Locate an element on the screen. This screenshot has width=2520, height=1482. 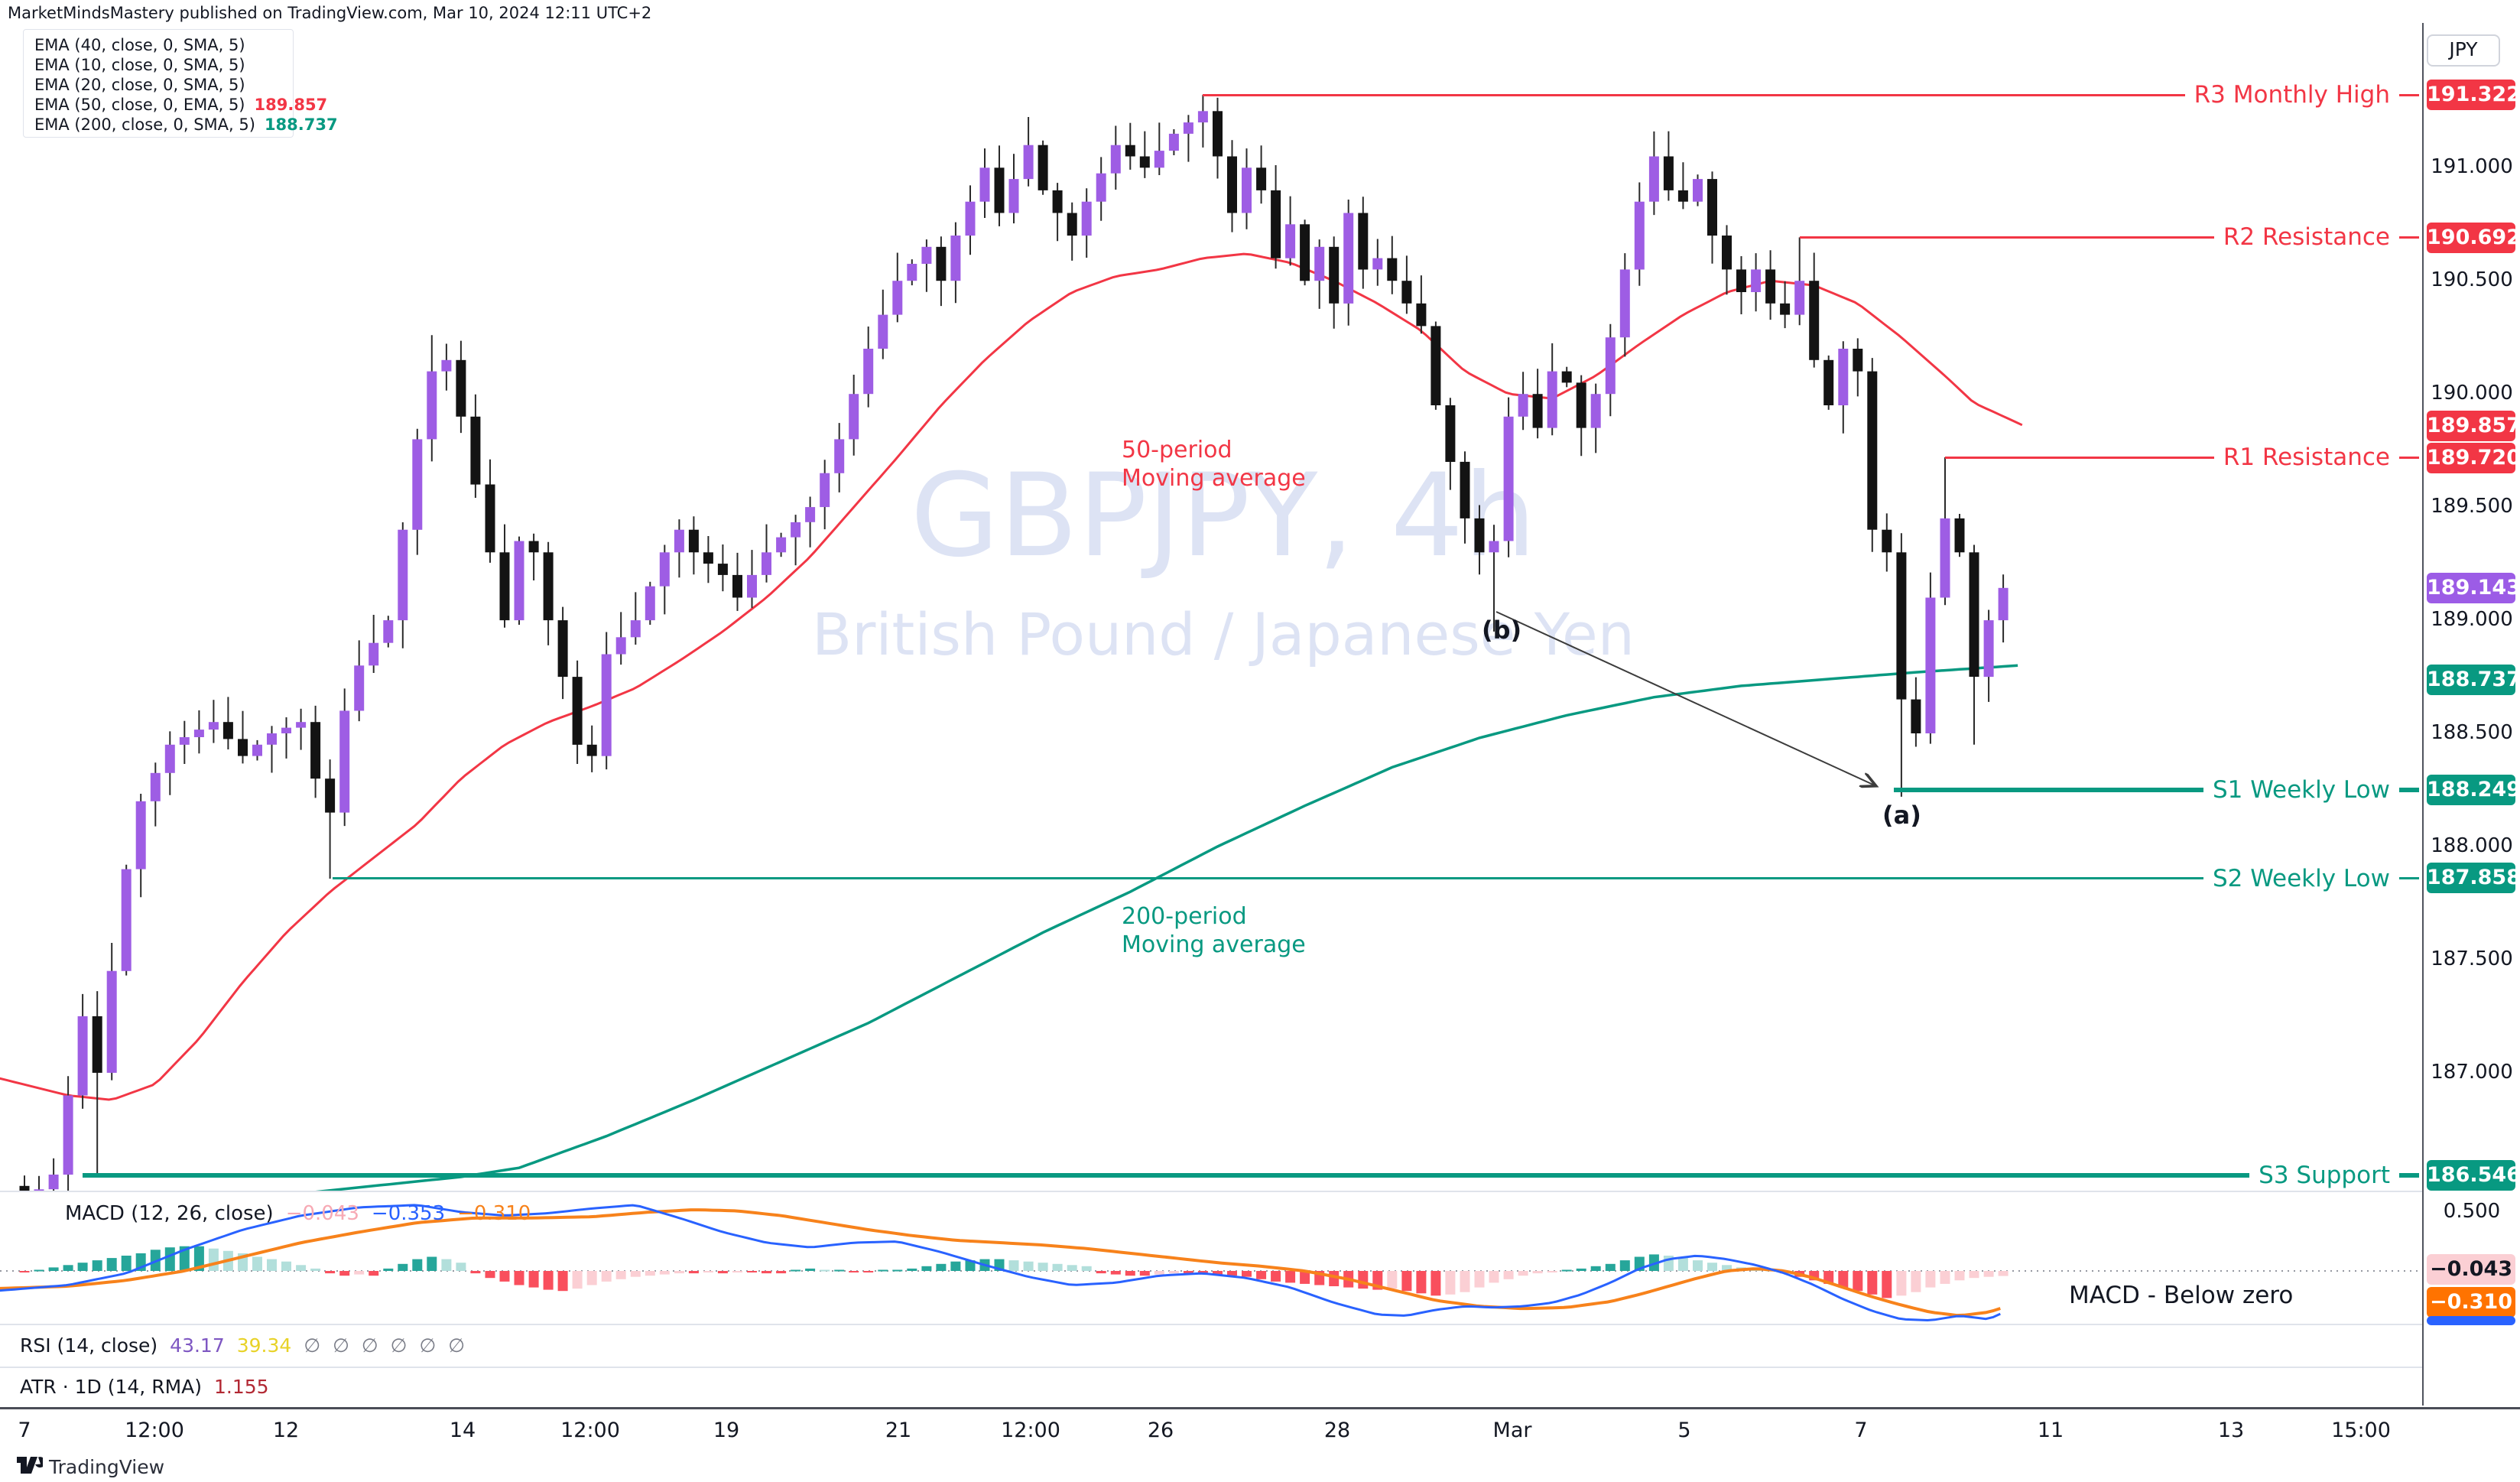
legend-row-0: EMA (40, close, 0, SMA, 5) is located at coordinates (139, 45).